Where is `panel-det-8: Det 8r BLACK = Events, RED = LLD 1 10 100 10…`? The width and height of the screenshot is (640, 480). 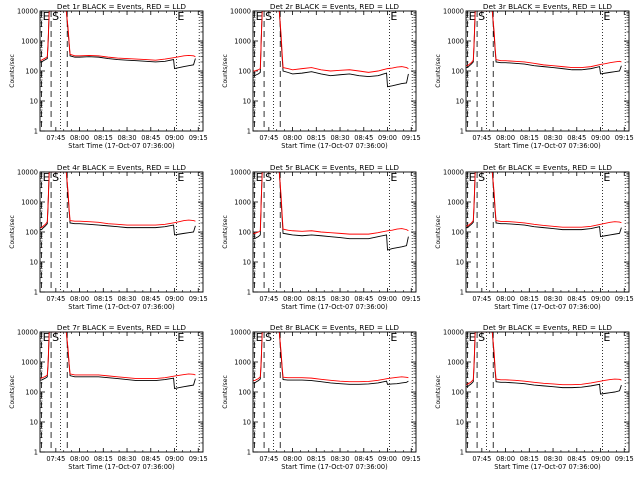 panel-det-8: Det 8r BLACK = Events, RED = LLD 1 10 100 10… is located at coordinates (321, 397).